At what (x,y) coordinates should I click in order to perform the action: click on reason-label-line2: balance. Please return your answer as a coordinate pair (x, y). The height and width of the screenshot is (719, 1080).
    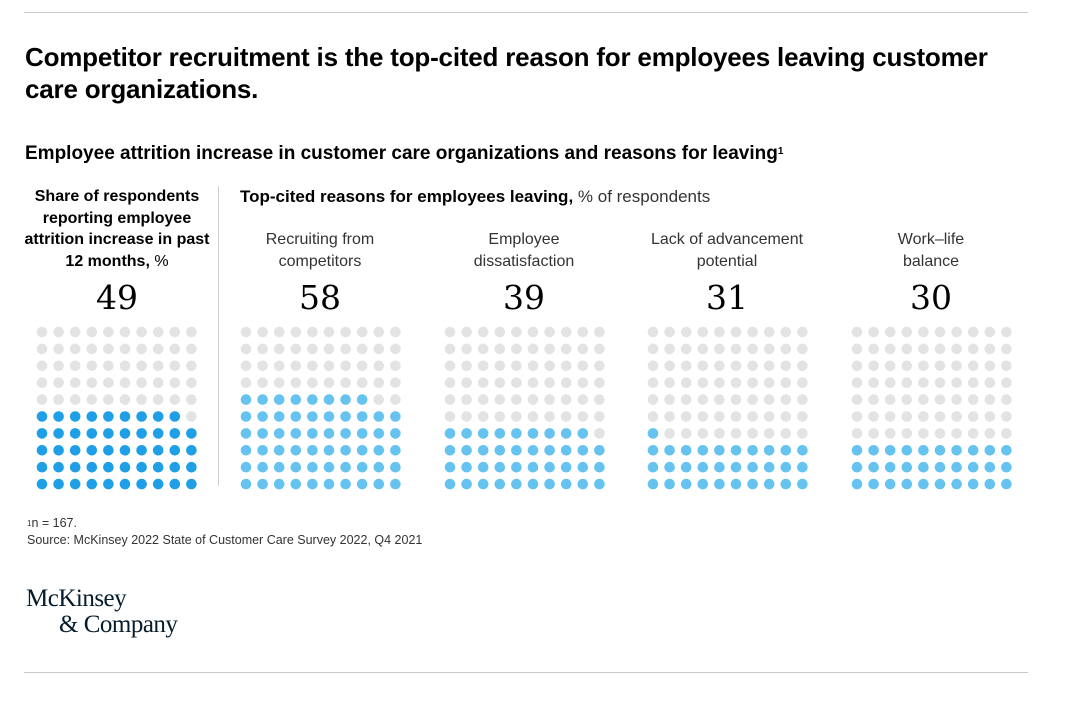
    Looking at the image, I should click on (931, 261).